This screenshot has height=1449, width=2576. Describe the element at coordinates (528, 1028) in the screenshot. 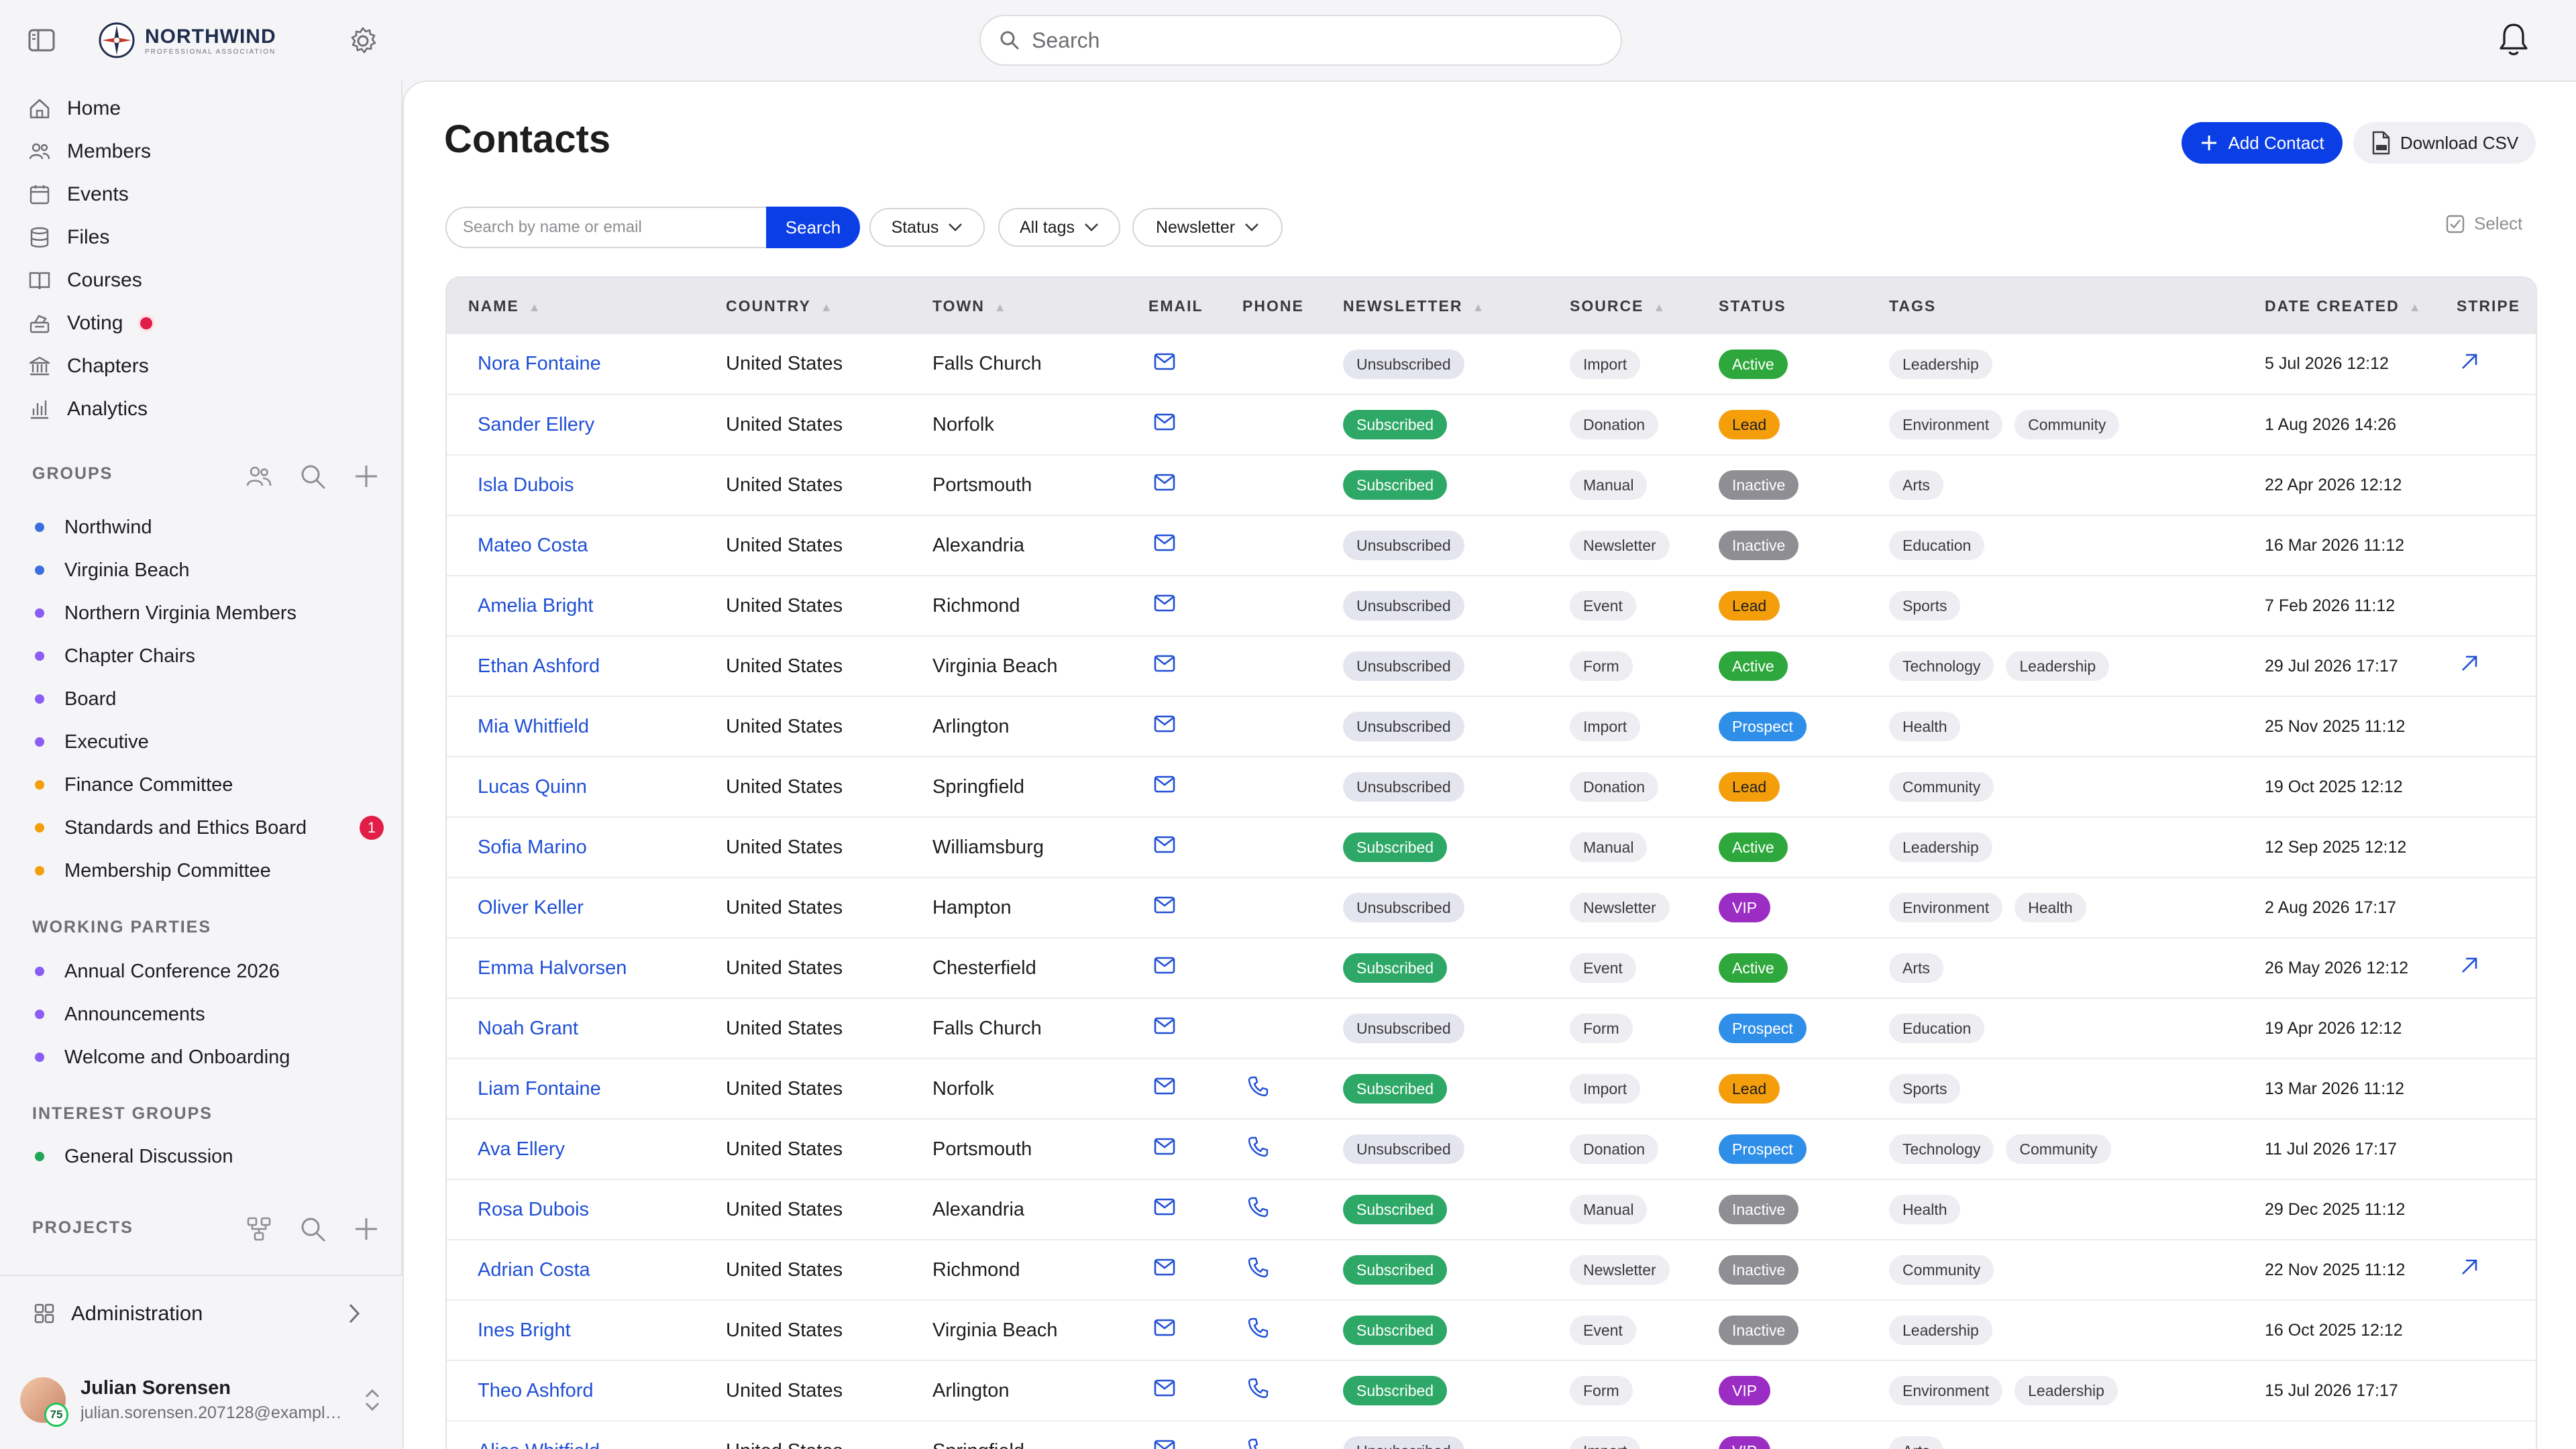

I see `contact-name-link: Noah Grant` at that location.